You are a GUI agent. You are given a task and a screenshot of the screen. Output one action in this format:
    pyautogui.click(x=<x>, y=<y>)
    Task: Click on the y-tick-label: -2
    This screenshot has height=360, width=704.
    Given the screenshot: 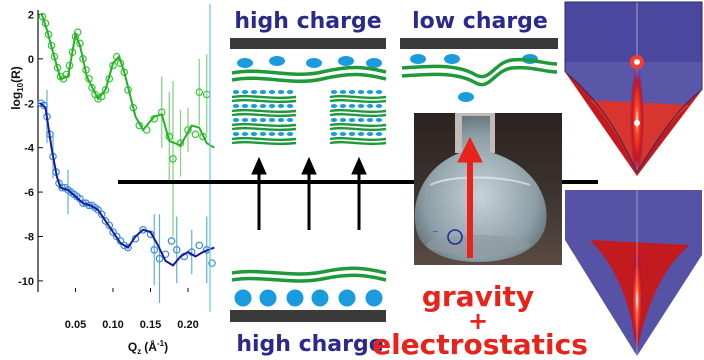 What is the action you would take?
    pyautogui.click(x=29, y=104)
    